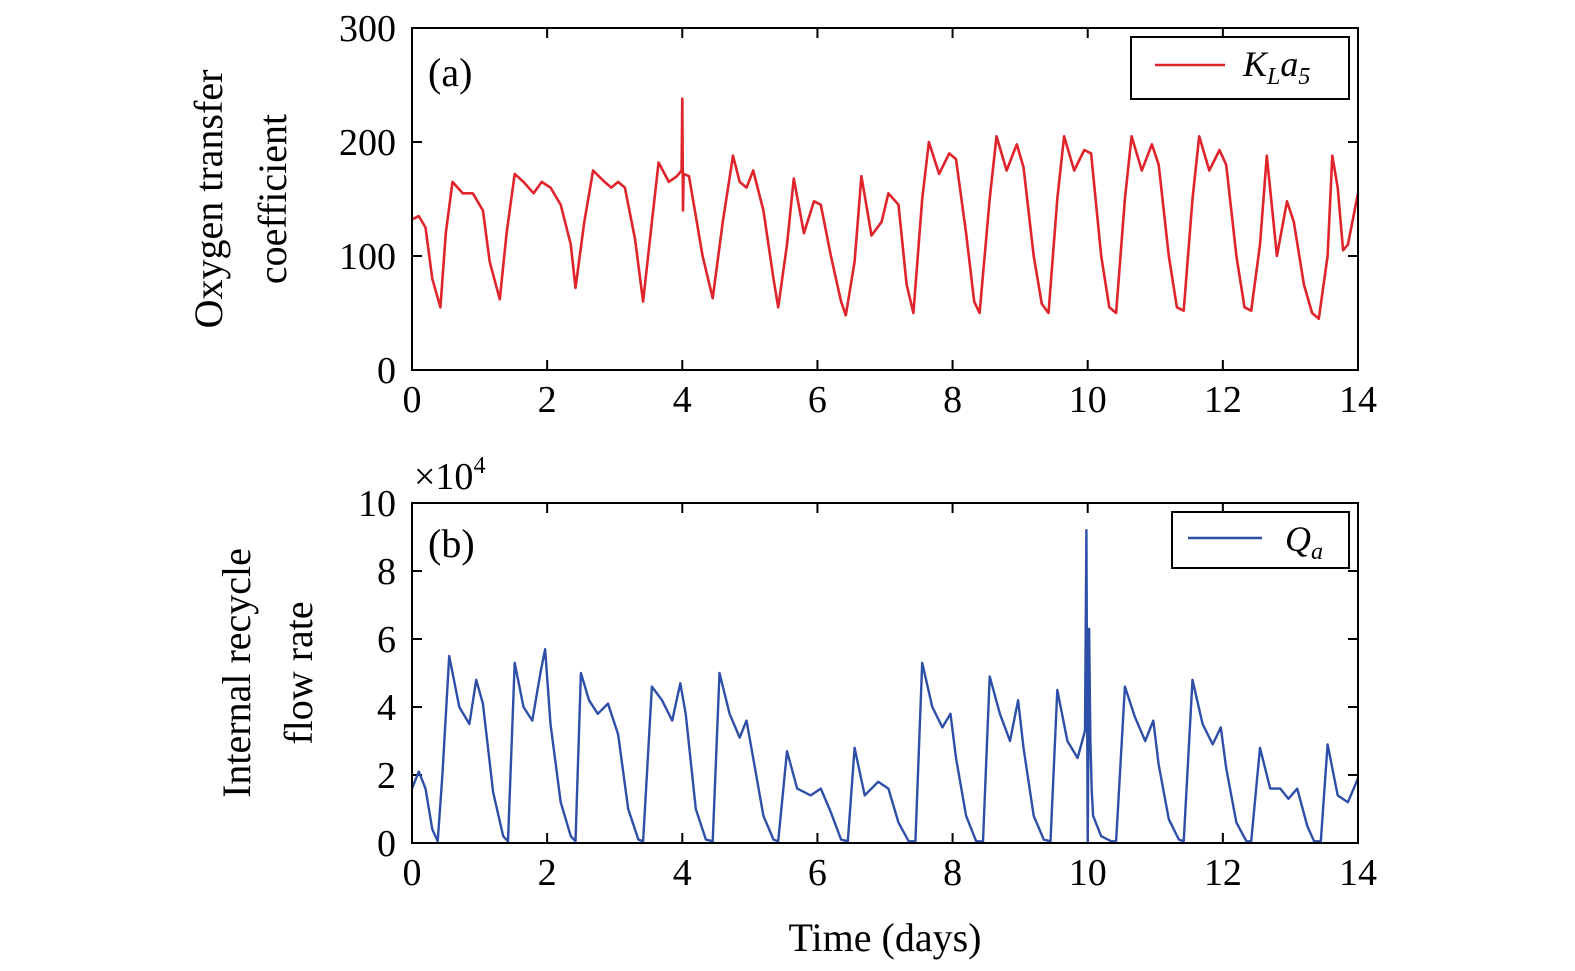 The height and width of the screenshot is (971, 1575). Describe the element at coordinates (367, 143) in the screenshot. I see `y-tick-label-a-2: 200` at that location.